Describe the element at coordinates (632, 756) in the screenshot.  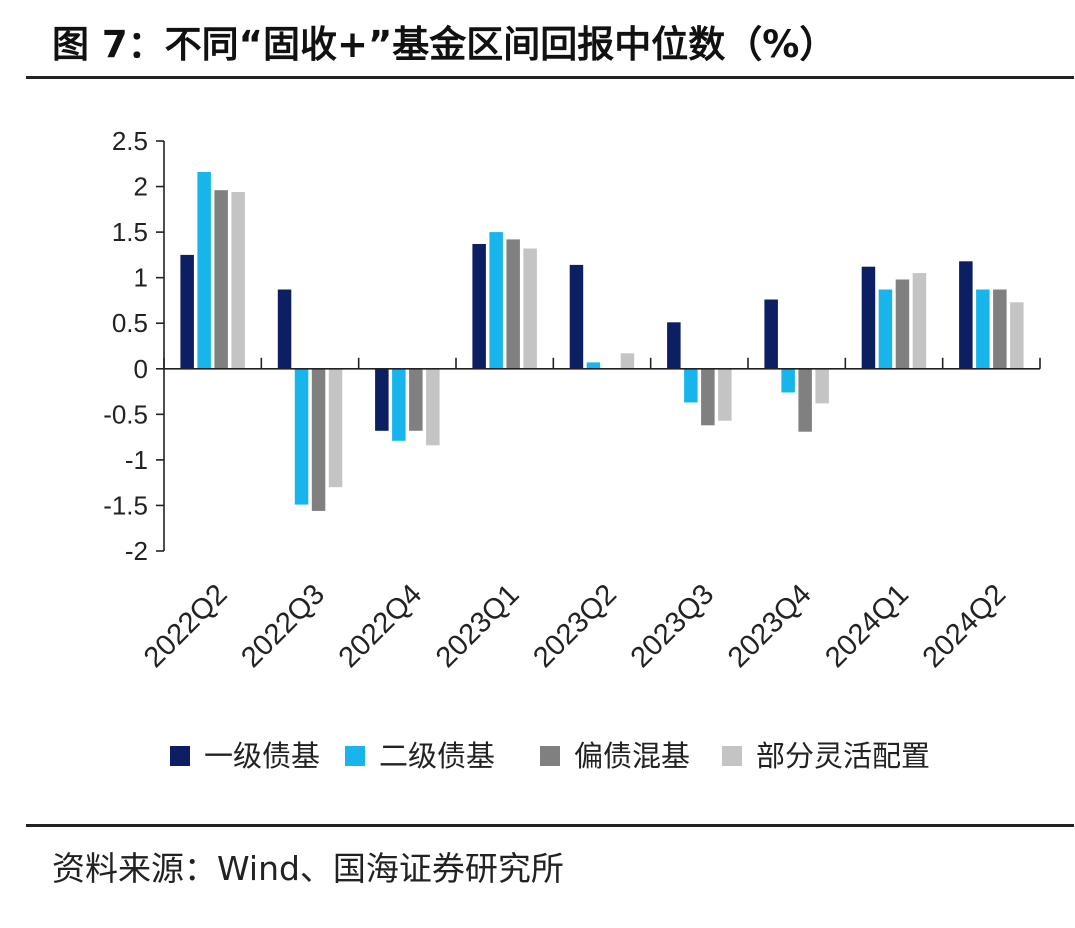
I see `legend-label: 偏债混基` at that location.